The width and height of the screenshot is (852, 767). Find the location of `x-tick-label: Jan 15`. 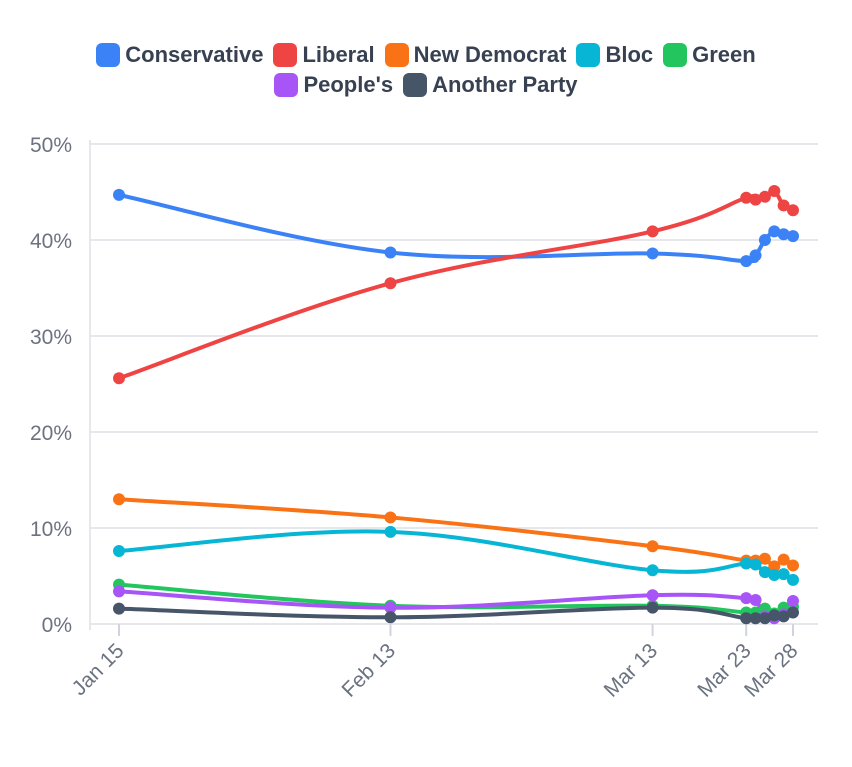

x-tick-label: Jan 15 is located at coordinates (98, 669).